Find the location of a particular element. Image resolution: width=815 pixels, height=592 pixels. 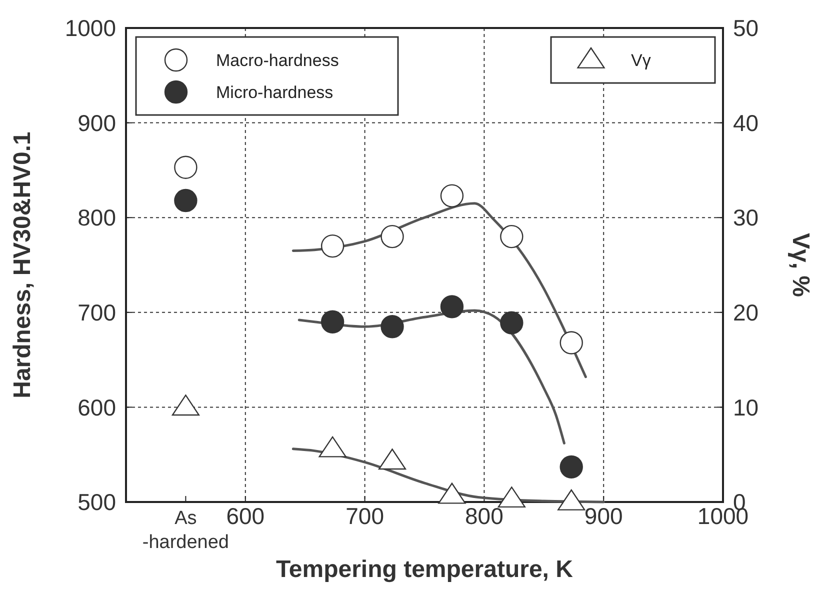

x-tick-label: 800 is located at coordinates (484, 516).